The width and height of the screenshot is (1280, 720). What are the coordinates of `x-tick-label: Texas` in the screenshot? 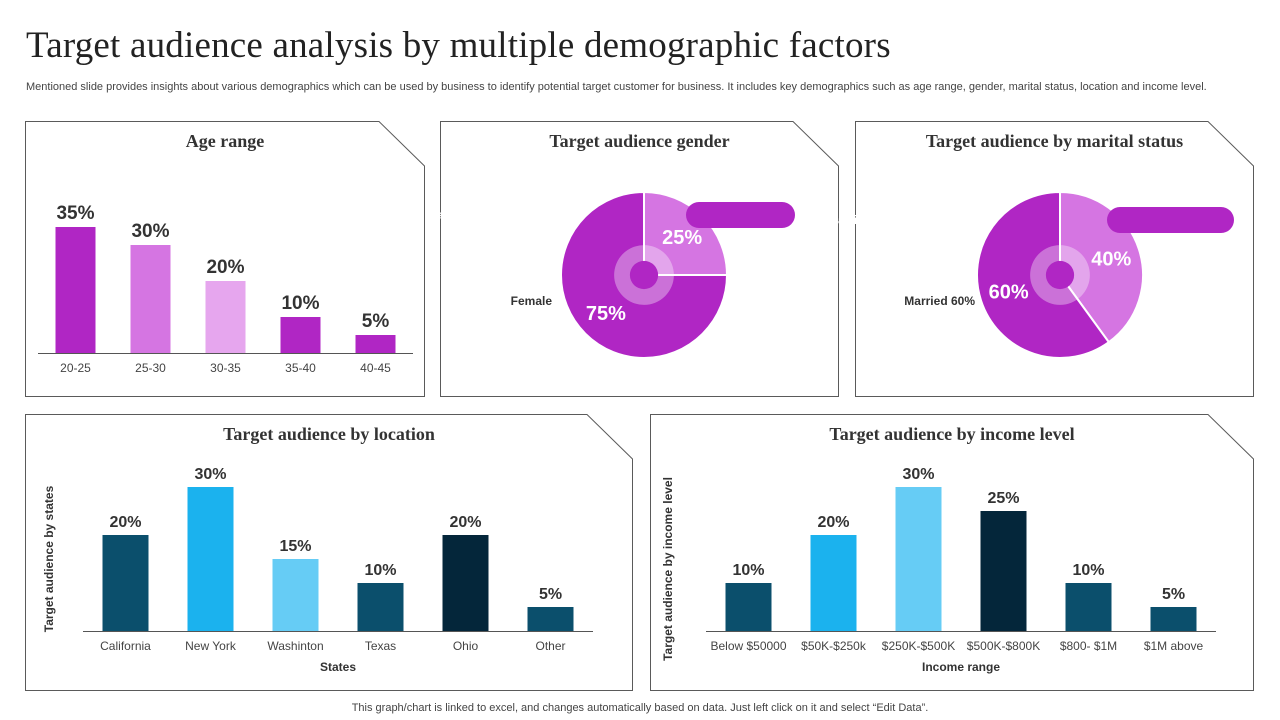 It's located at (380, 646).